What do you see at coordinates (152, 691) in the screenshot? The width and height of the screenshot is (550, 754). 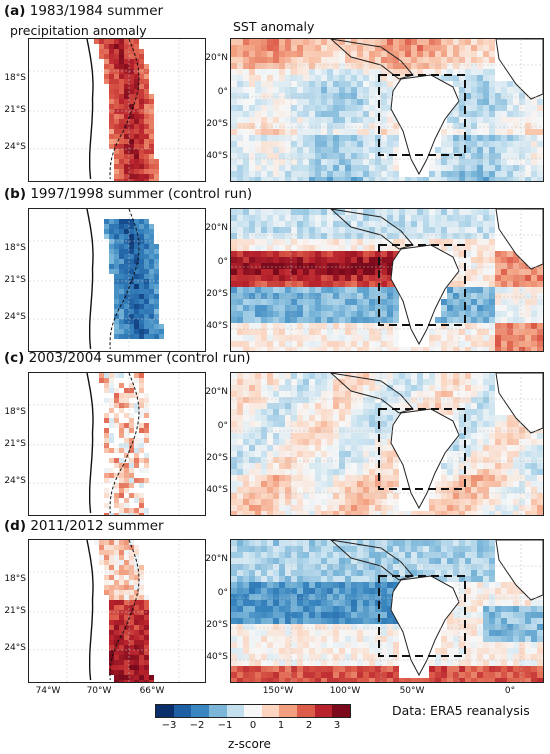 I see `precip-lon-tick: 66°W` at bounding box center [152, 691].